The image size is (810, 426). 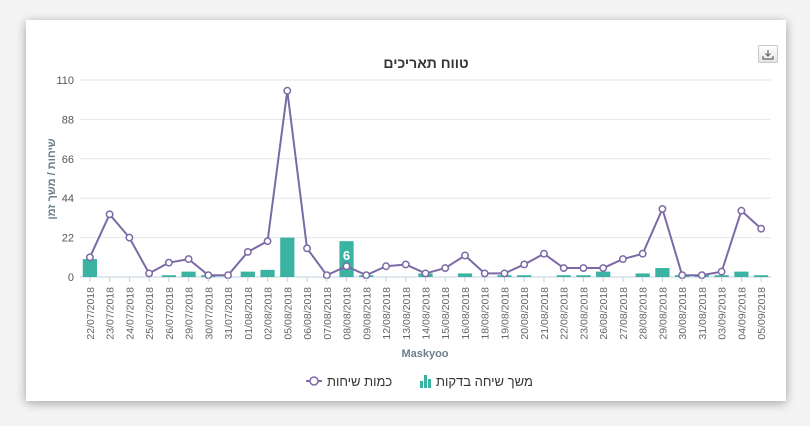 I want to click on x-tick-label: 22/08/2018, so click(x=565, y=313).